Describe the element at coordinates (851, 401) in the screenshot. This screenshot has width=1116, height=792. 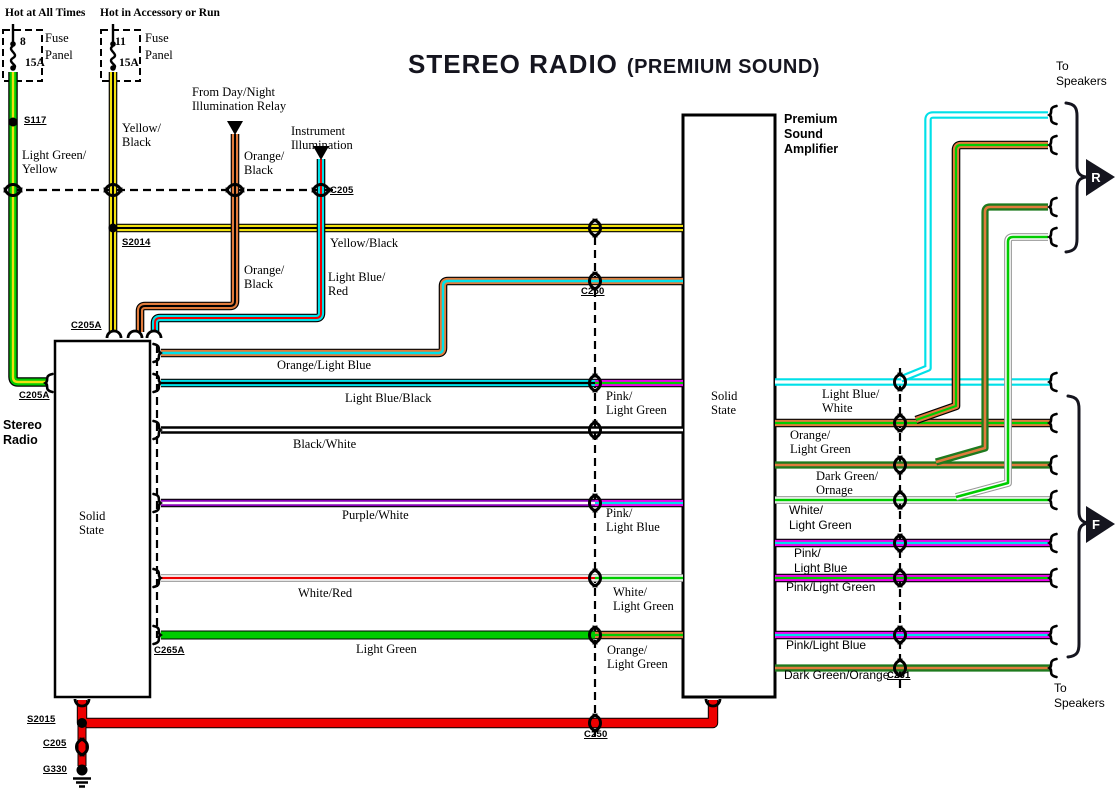
I see `wire-label-light-blue-white: Light Blue/ White` at that location.